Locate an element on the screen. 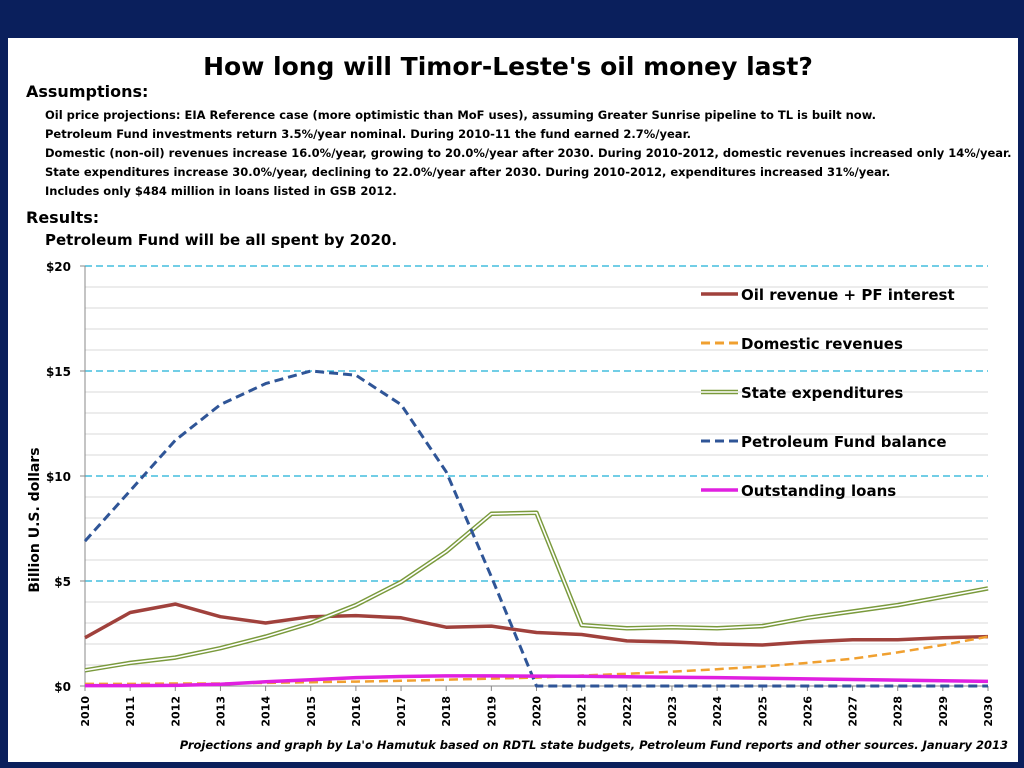 This screenshot has height=768, width=1024. x-tick-label: 2014 is located at coordinates (266, 711).